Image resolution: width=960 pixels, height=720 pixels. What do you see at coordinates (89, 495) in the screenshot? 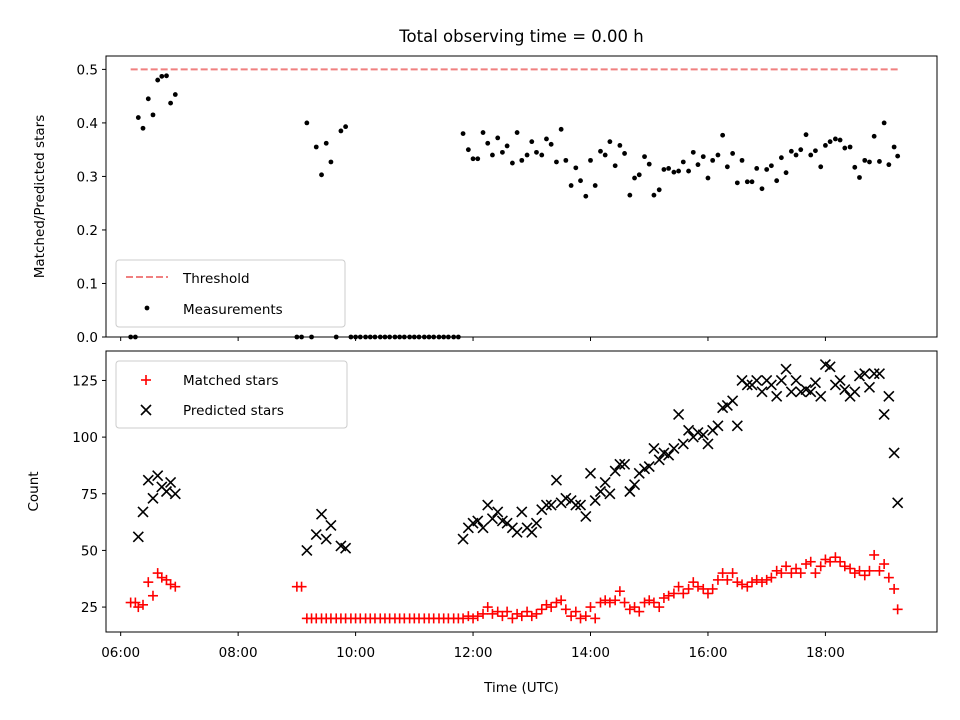
I see `counts-y-tick-label: 75` at bounding box center [89, 495].